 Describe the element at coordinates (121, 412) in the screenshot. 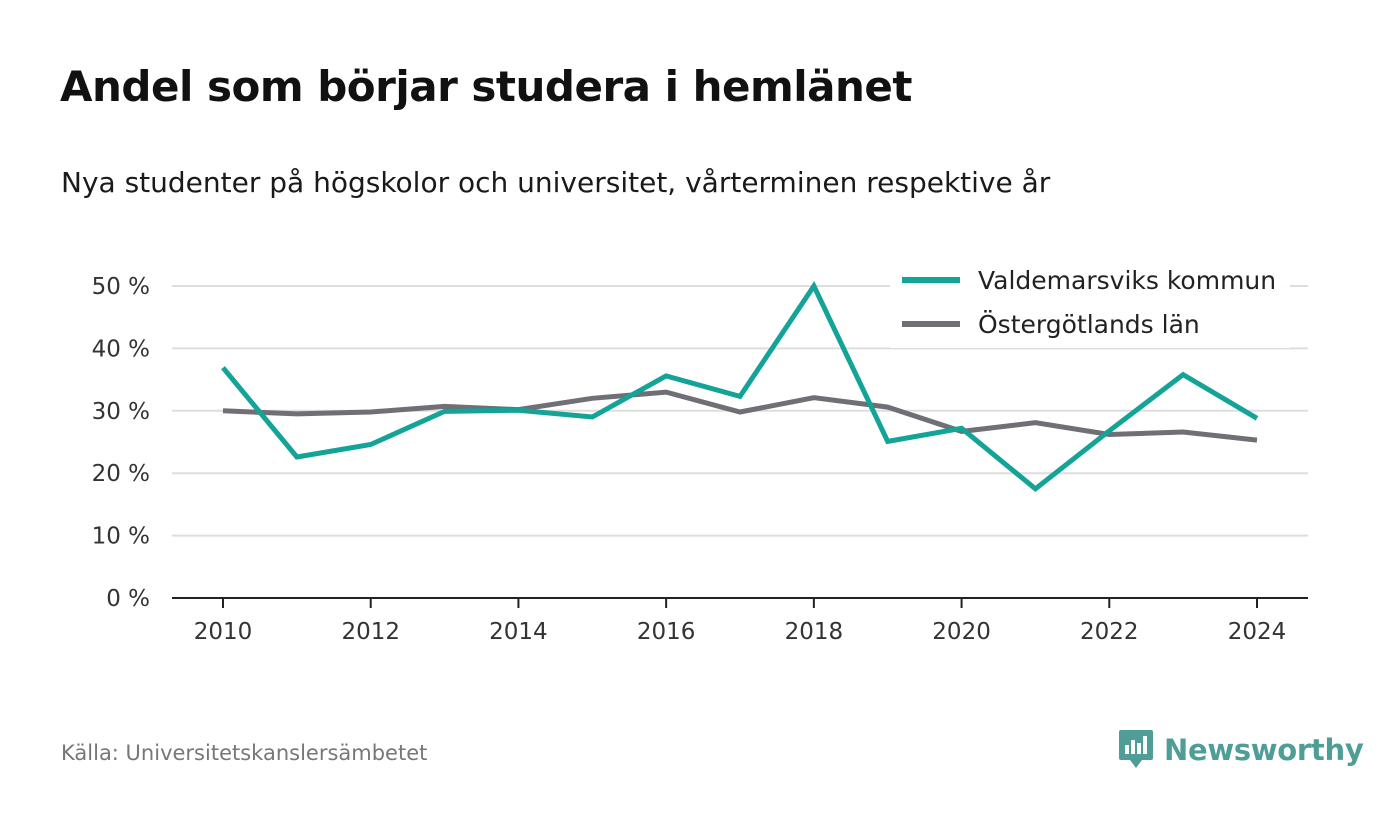

I see `y-tick-label: 30 %` at that location.